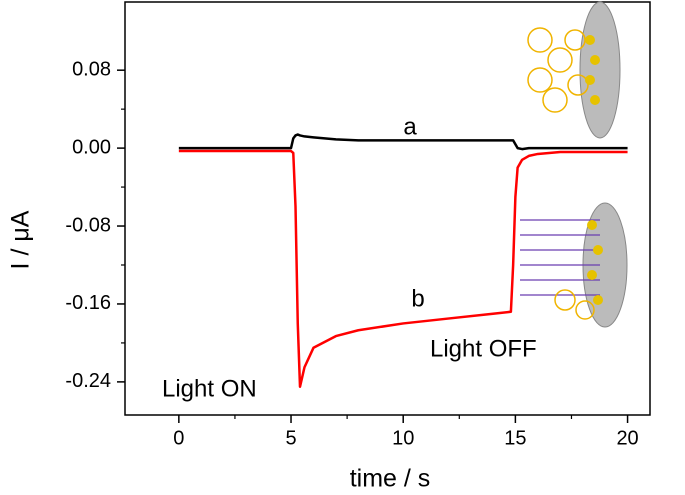 This screenshot has width=685, height=495. I want to click on annotation: a, so click(410, 126).